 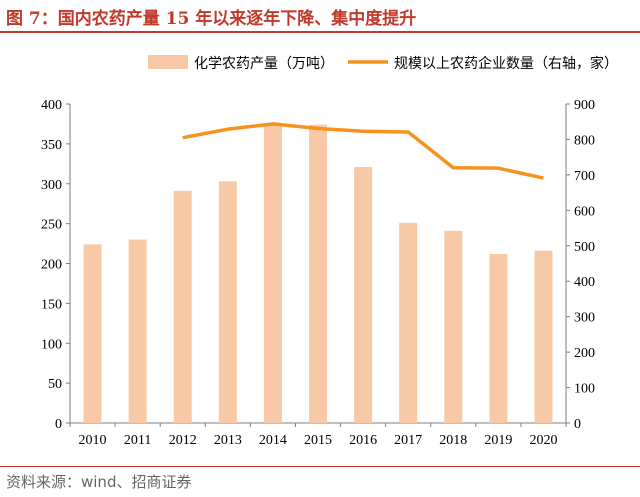 I want to click on bar-2020, so click(x=543, y=336).